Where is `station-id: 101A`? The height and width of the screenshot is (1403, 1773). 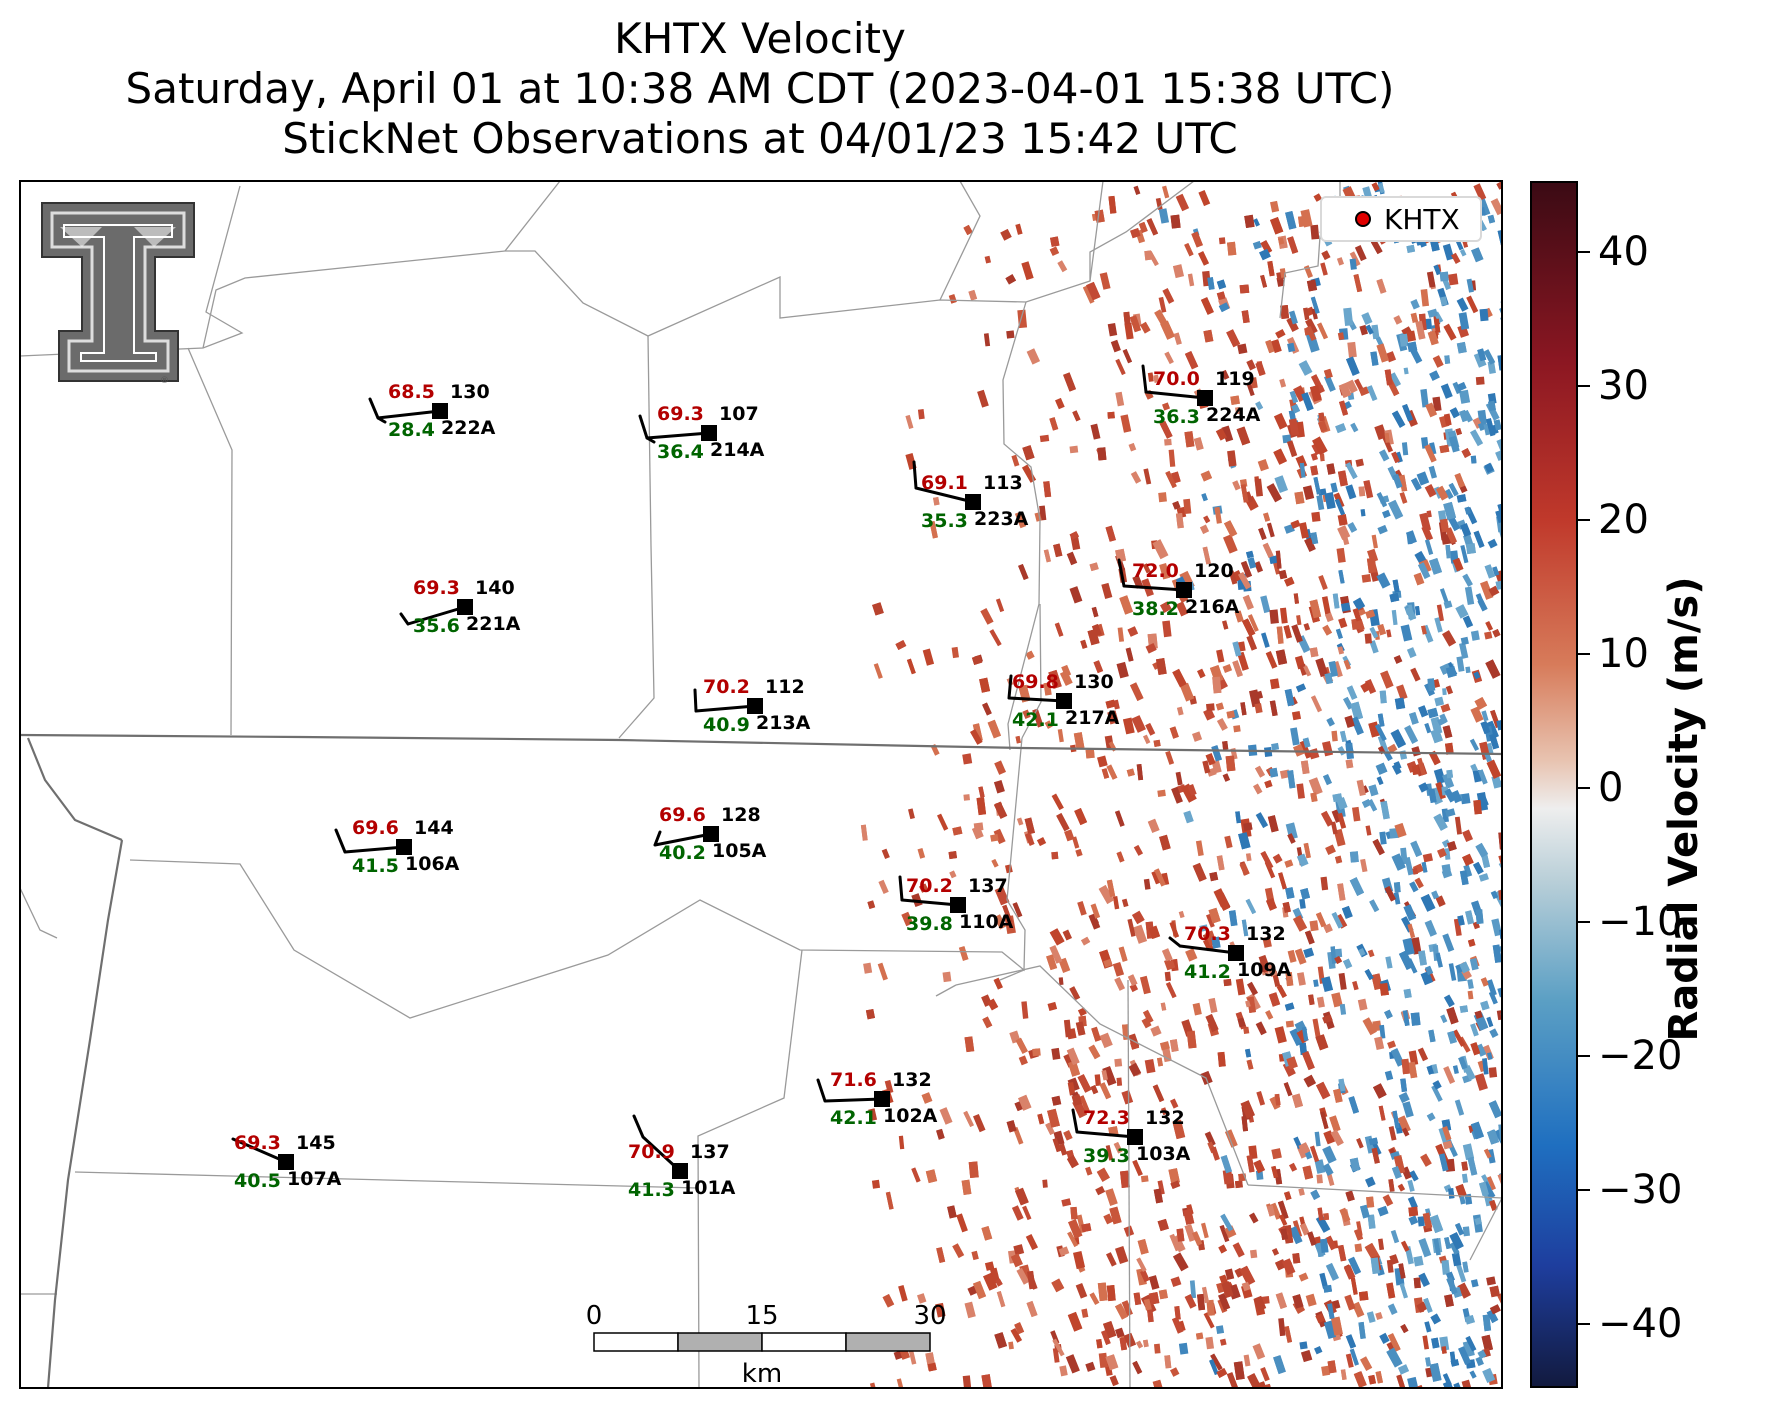 station-id: 101A is located at coordinates (708, 1188).